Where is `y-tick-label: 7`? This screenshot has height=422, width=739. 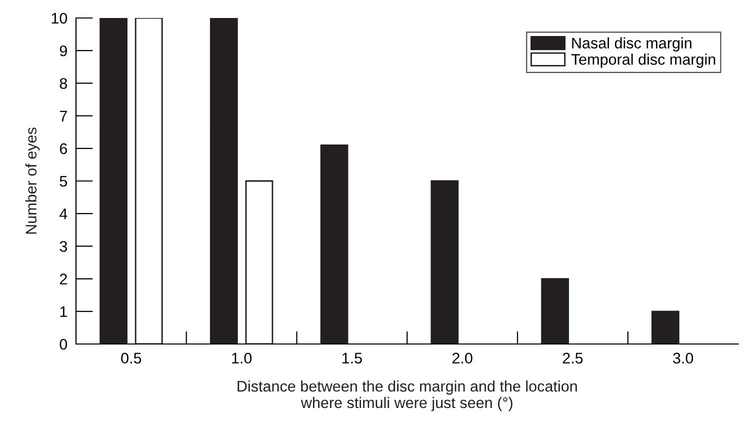
y-tick-label: 7 is located at coordinates (63, 116).